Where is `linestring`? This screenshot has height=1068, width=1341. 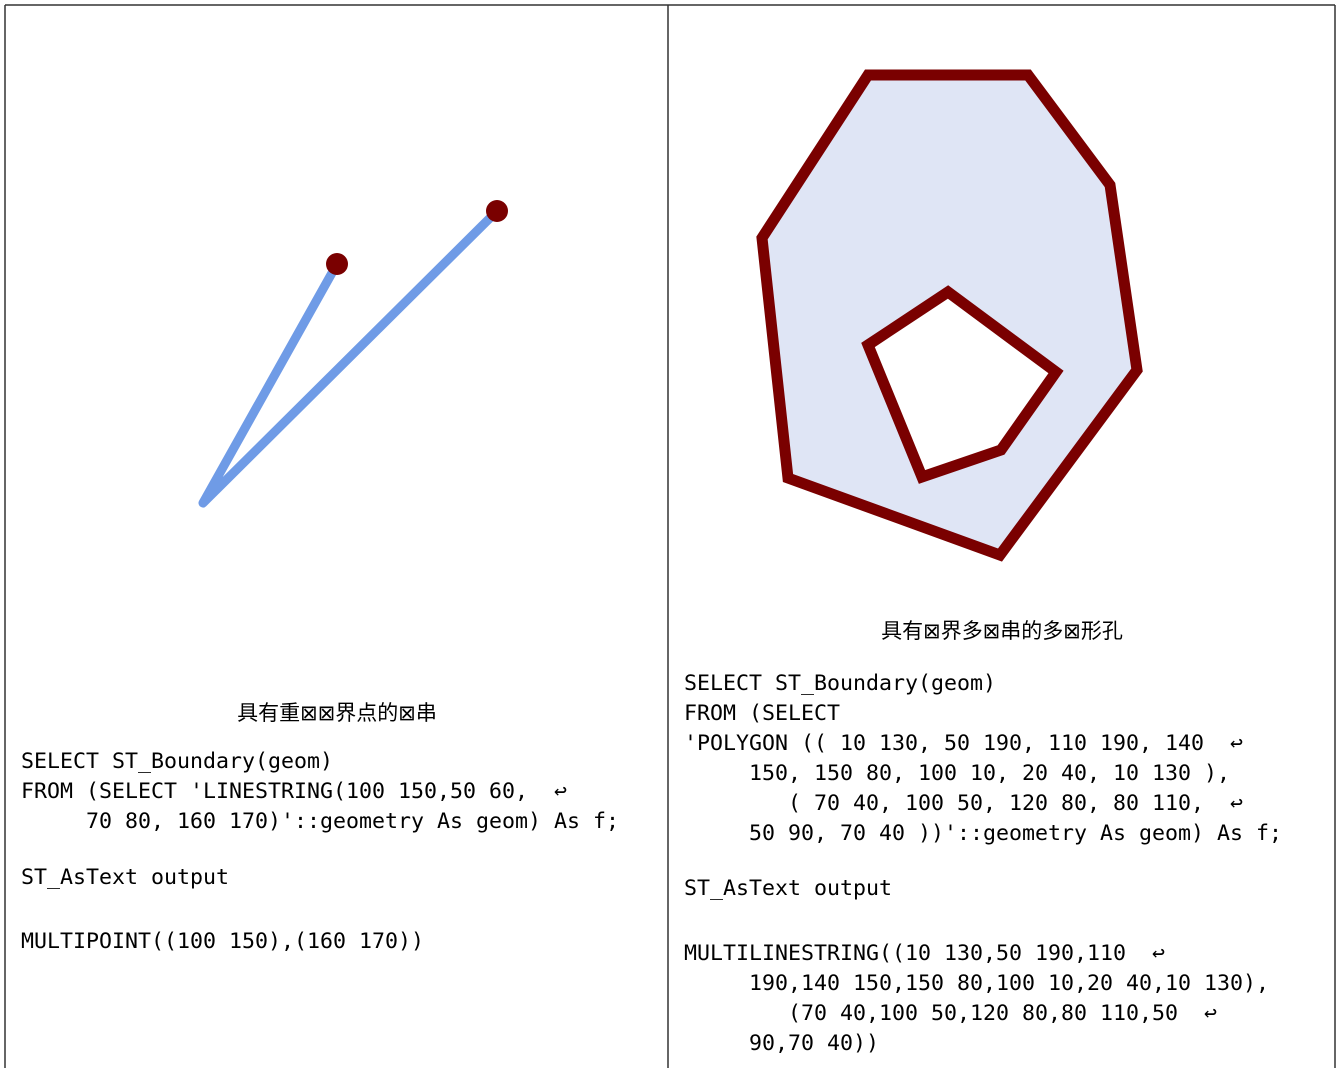 linestring is located at coordinates (350, 357).